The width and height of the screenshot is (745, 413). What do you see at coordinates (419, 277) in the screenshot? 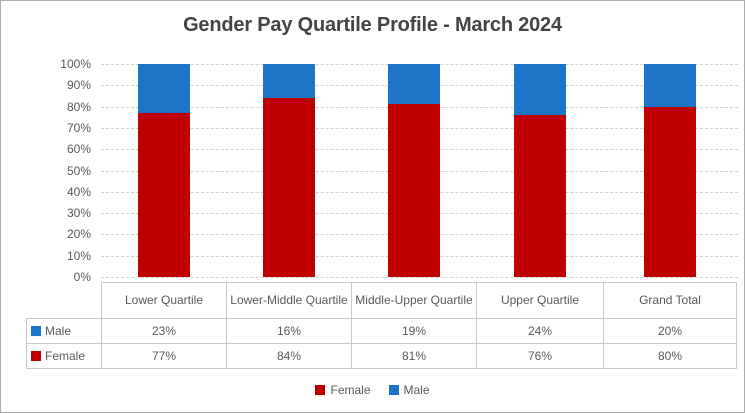
I see `gridline-0-` at bounding box center [419, 277].